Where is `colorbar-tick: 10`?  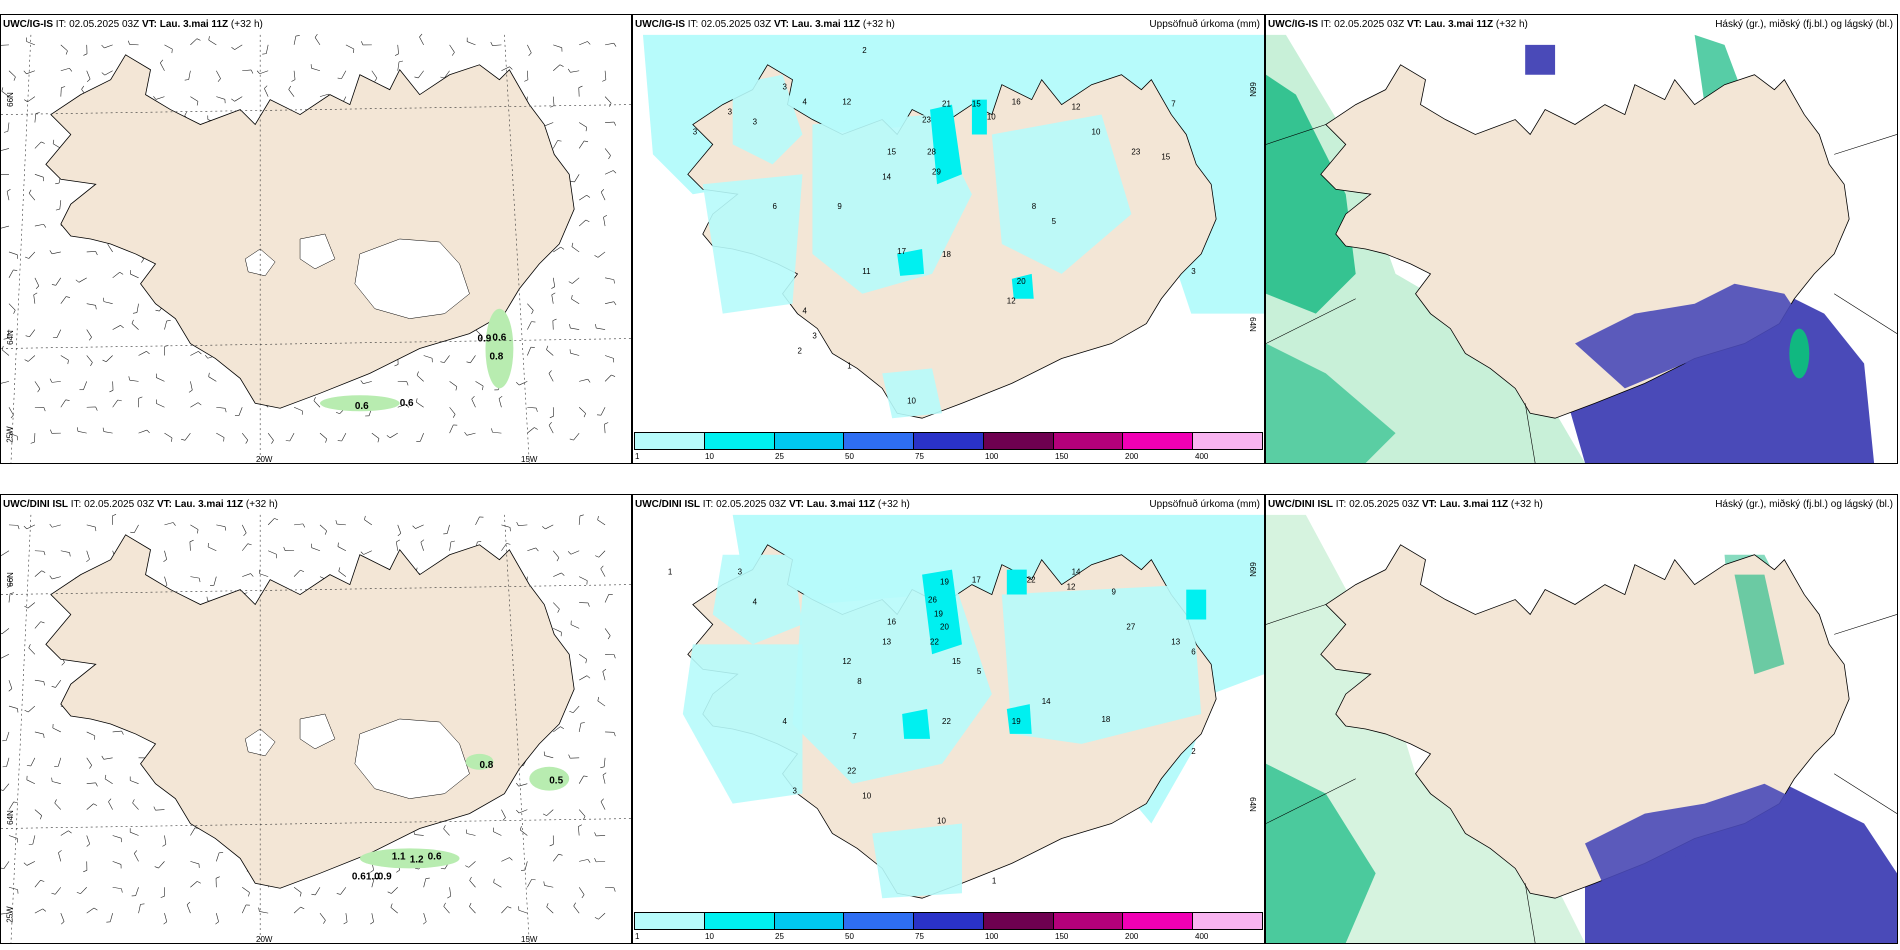 colorbar-tick: 10 is located at coordinates (709, 936).